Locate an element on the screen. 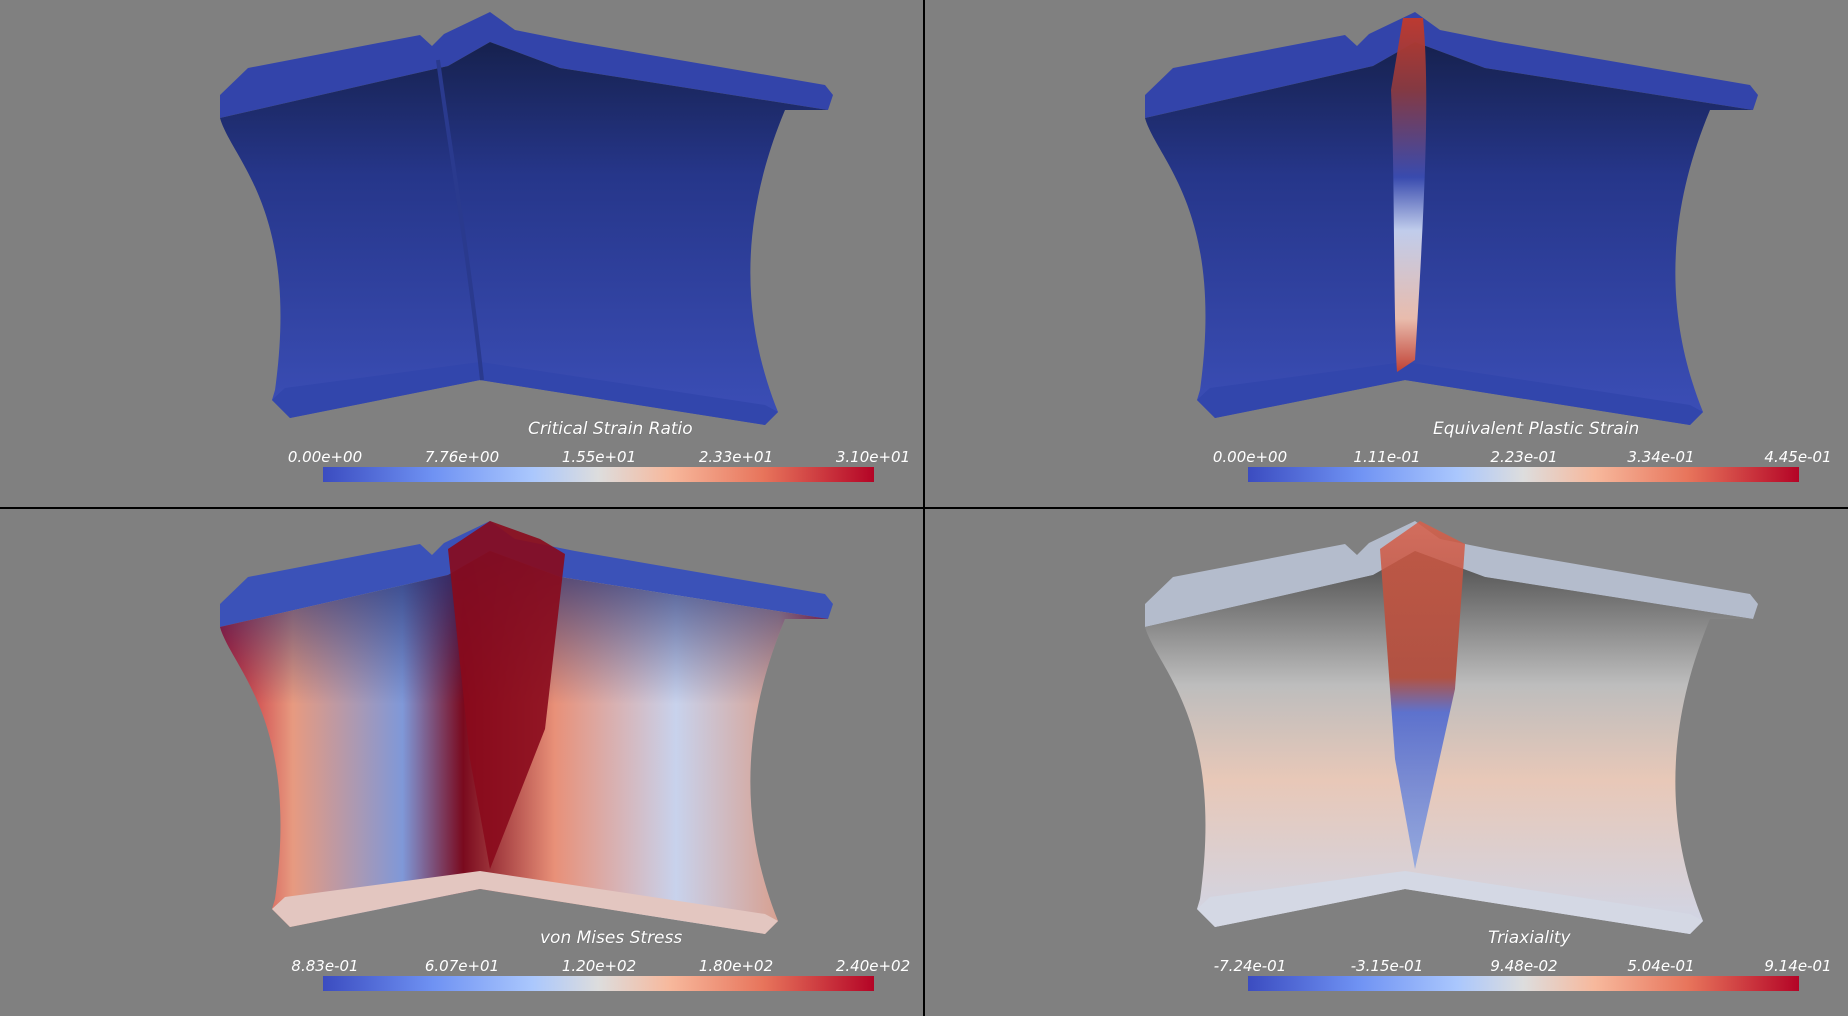 The height and width of the screenshot is (1016, 1848). plastic-strain-zone is located at coordinates (1409, 195).